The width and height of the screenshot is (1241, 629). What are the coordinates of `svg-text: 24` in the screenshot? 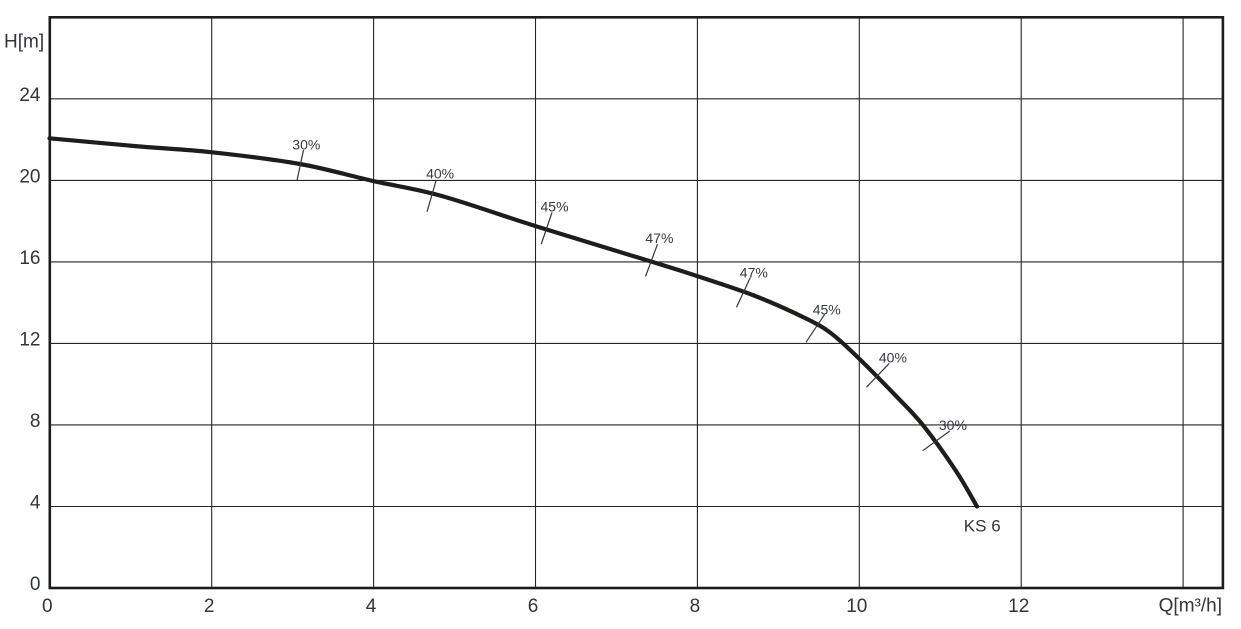 It's located at (30, 95).